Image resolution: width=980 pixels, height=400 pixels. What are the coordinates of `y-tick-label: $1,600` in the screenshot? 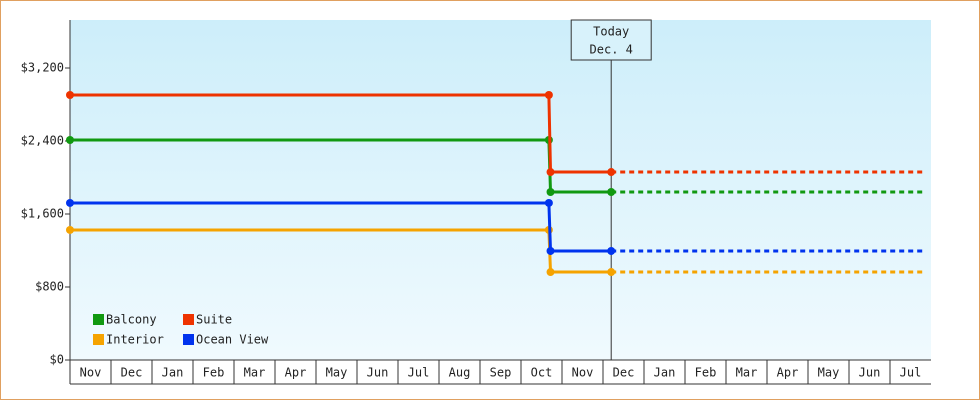 It's located at (42, 213).